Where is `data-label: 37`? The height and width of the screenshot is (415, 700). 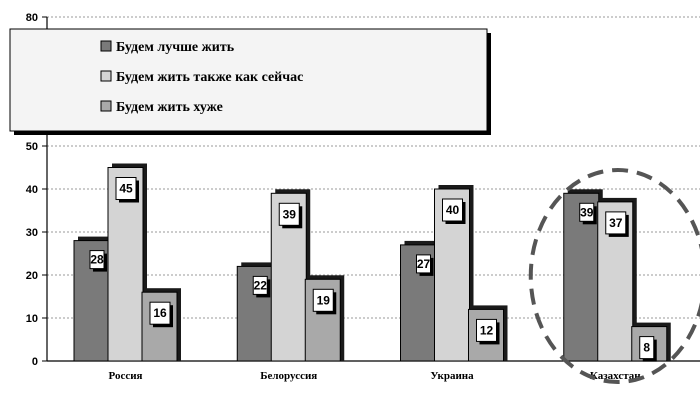 data-label: 37 is located at coordinates (616, 223).